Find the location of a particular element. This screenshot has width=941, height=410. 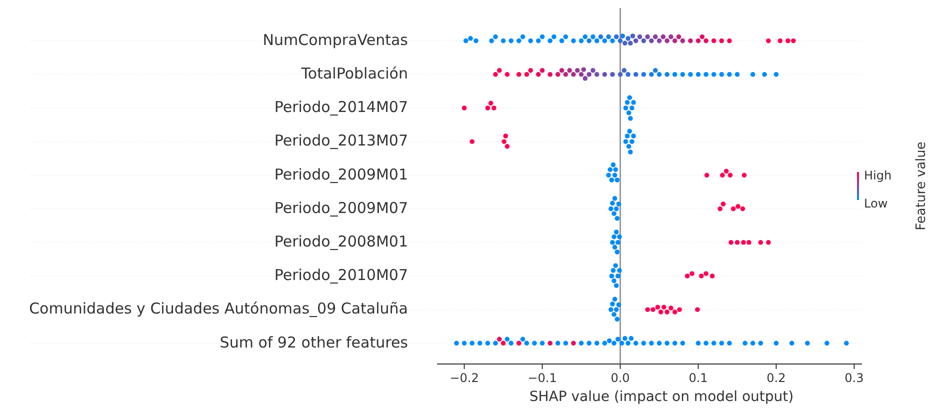

text: High is located at coordinates (878, 175).